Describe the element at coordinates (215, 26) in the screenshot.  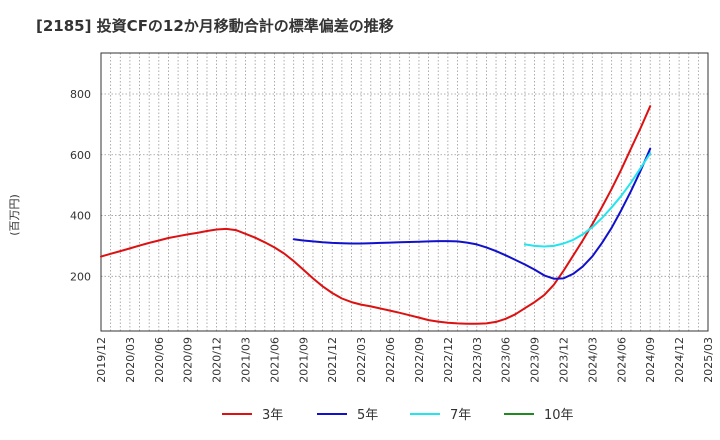
I see `chart-title: [2185] 投資CFの12か月移動合計の標準偏差の推移` at that location.